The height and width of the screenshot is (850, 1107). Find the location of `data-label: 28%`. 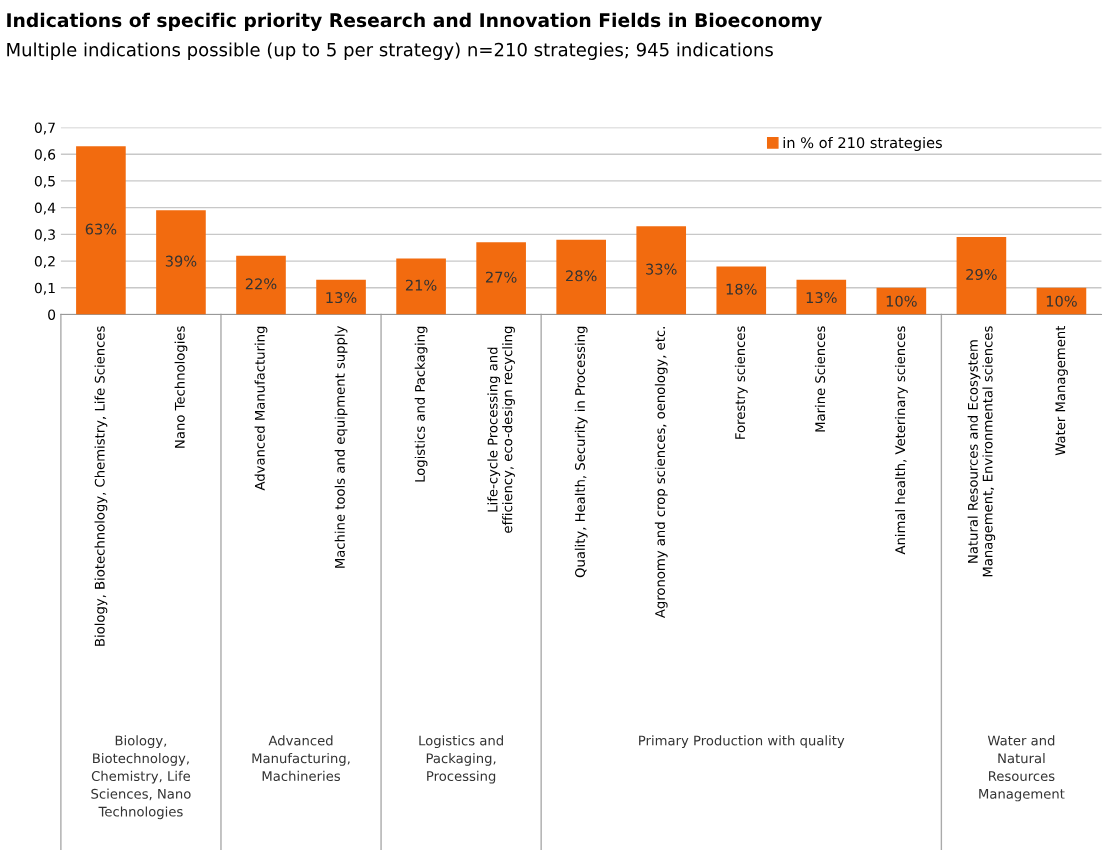

data-label: 28% is located at coordinates (581, 276).